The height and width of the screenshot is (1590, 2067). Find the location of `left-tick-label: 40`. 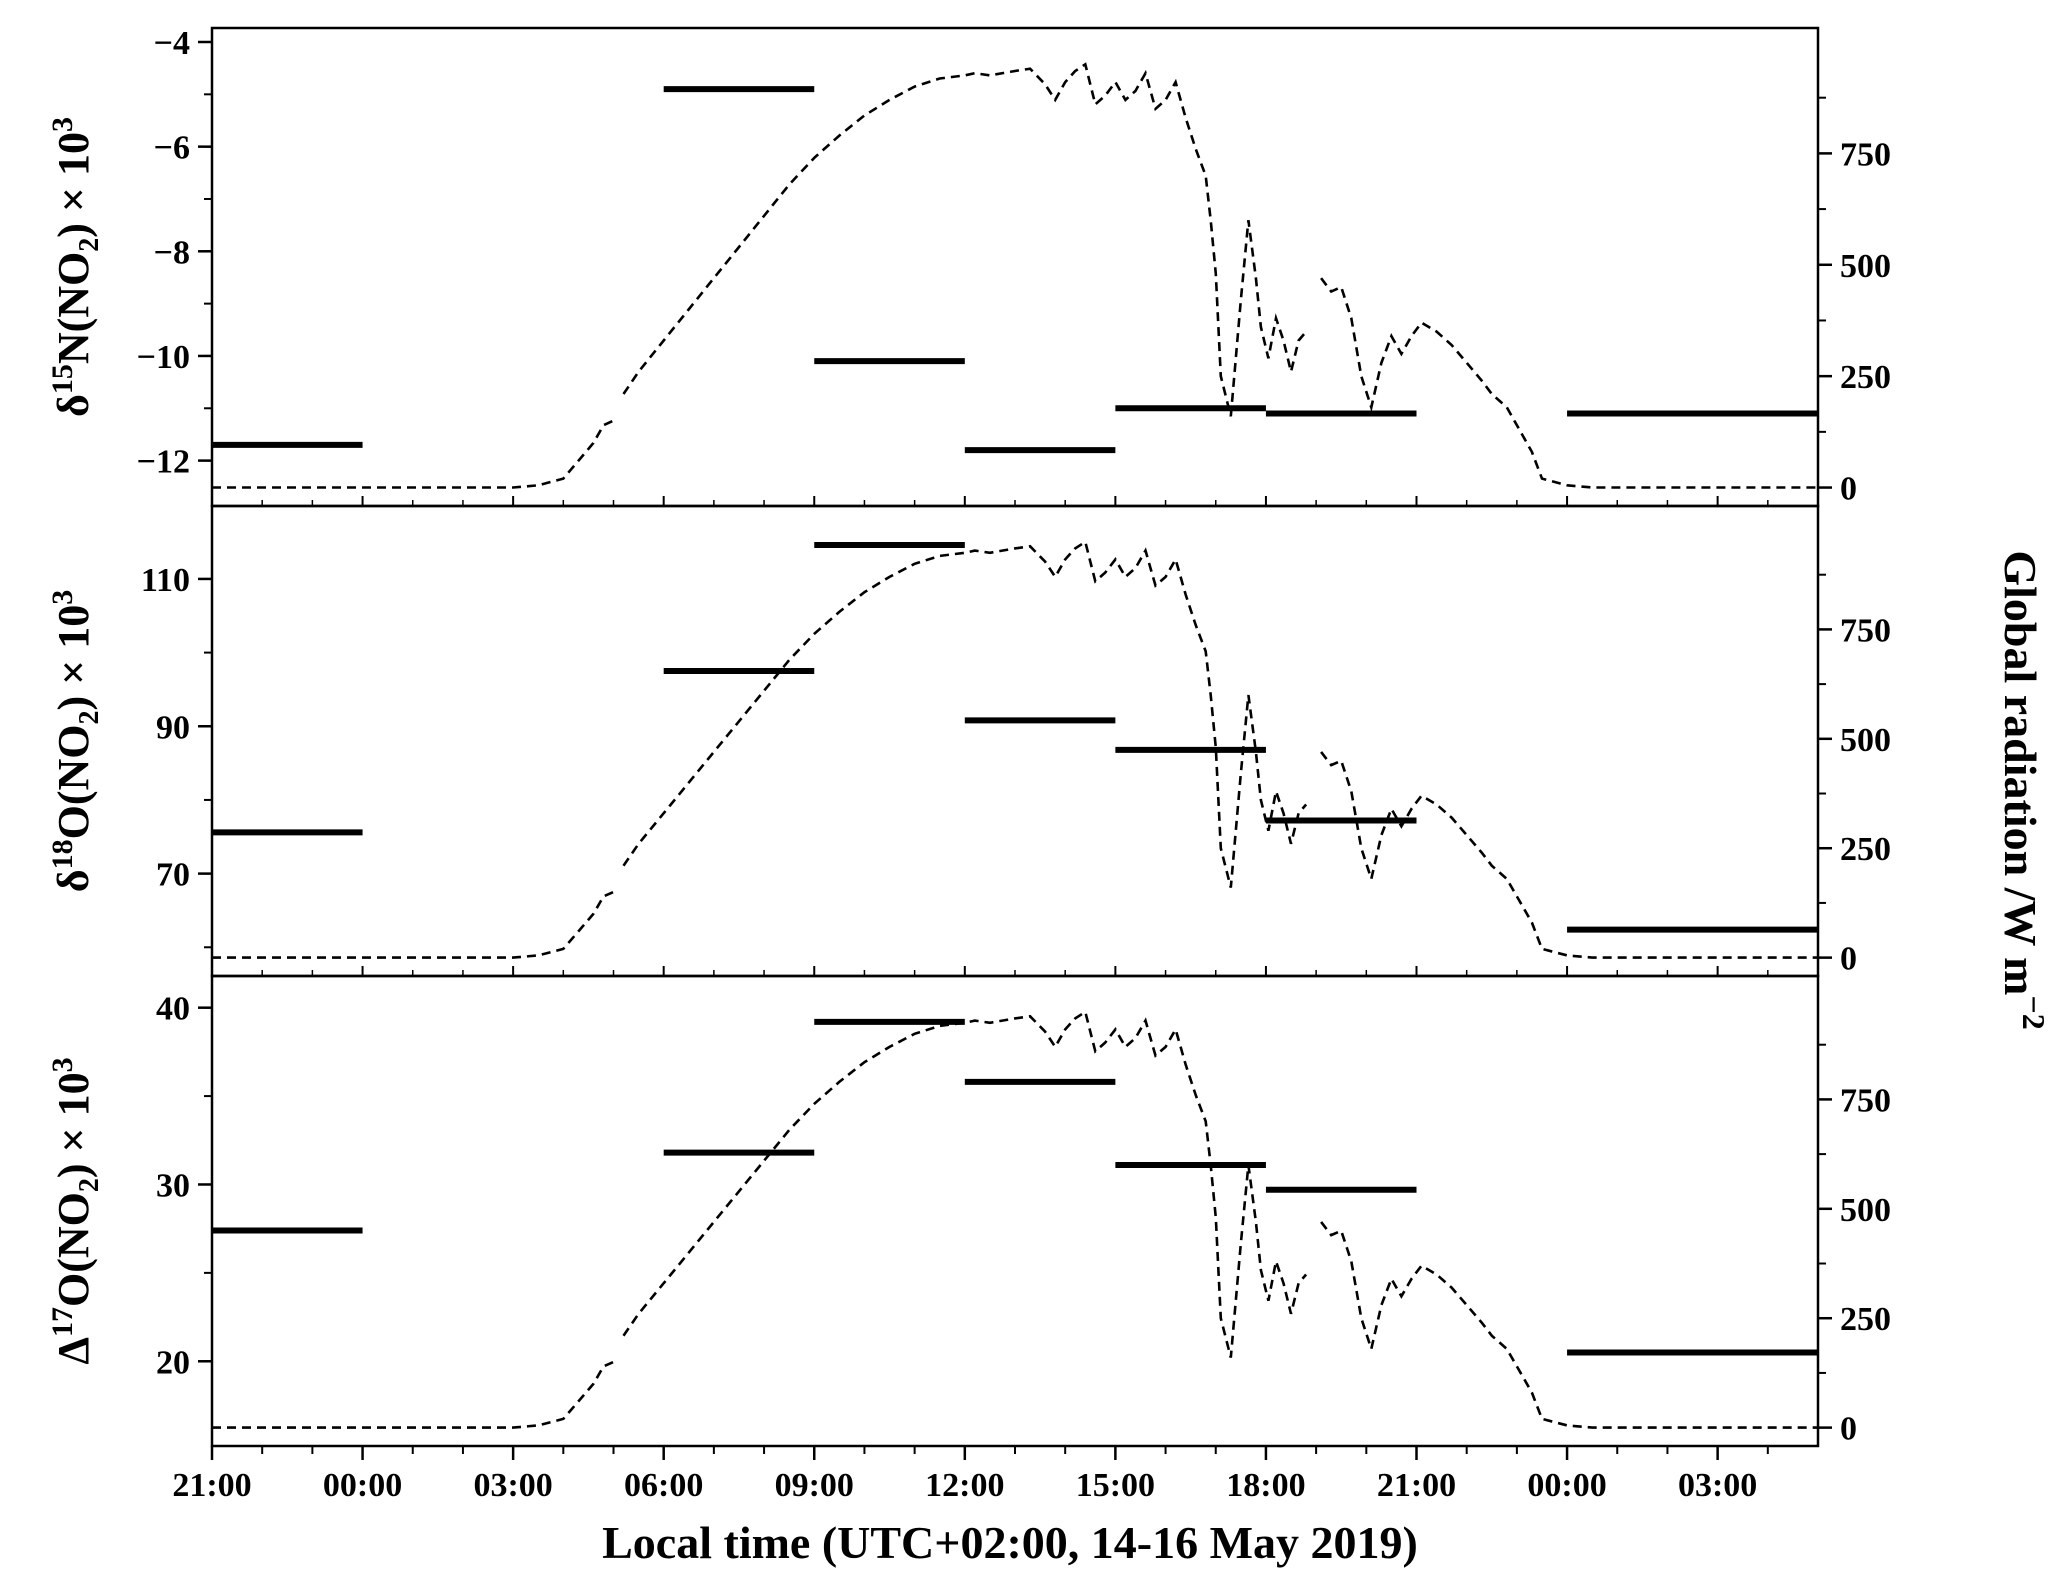

left-tick-label: 40 is located at coordinates (173, 1009).